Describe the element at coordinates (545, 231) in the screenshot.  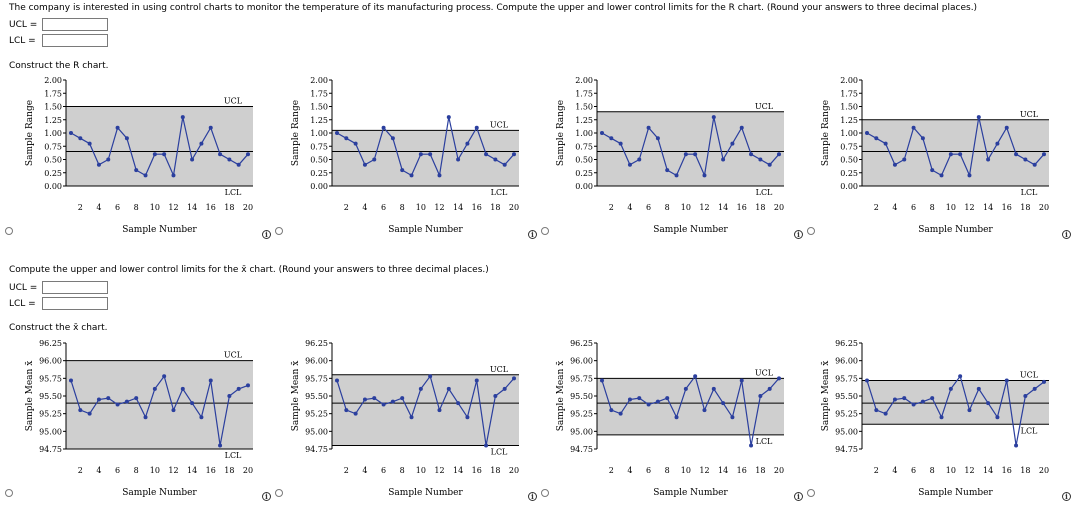
I see `r-chart-option-3-radio` at that location.